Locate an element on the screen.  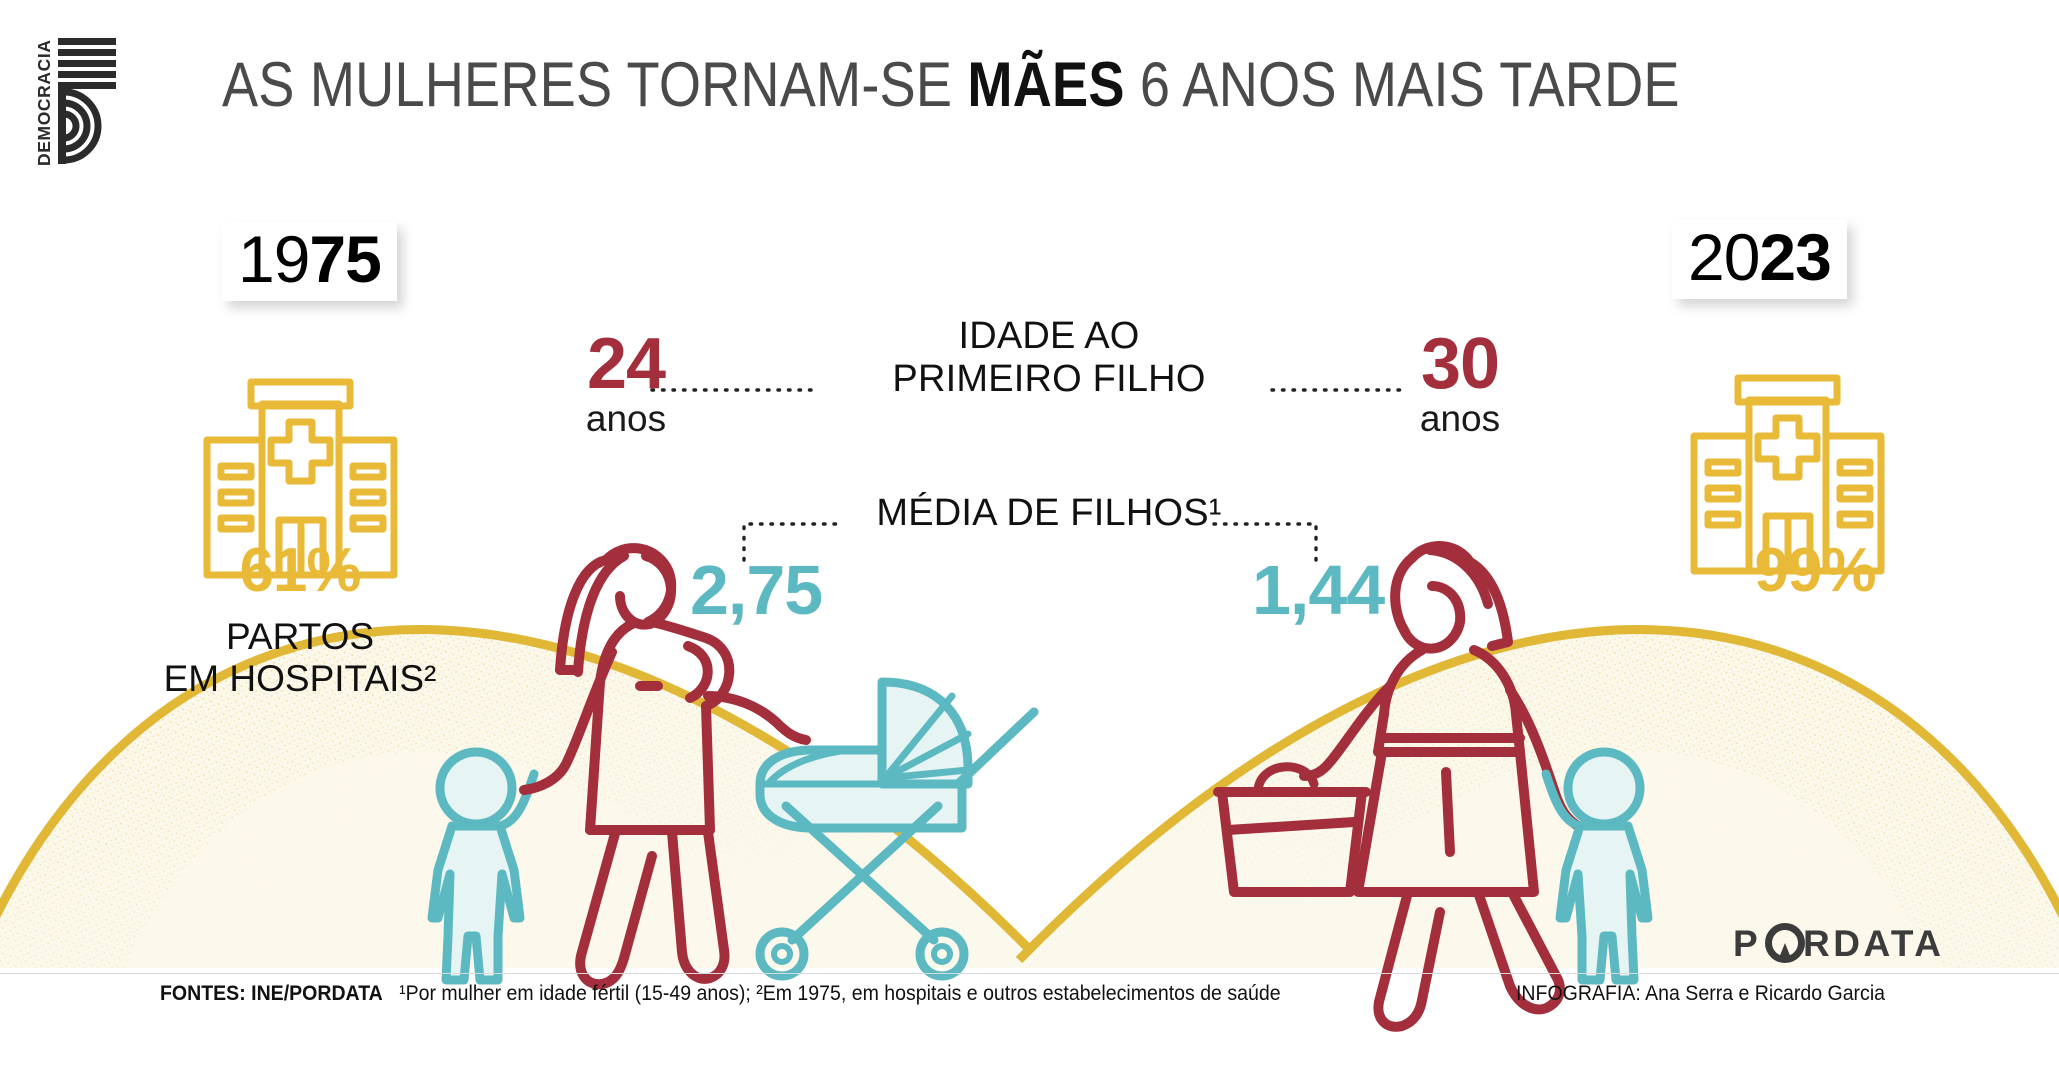
stat-children-1975: 2,75 is located at coordinates (756, 590).